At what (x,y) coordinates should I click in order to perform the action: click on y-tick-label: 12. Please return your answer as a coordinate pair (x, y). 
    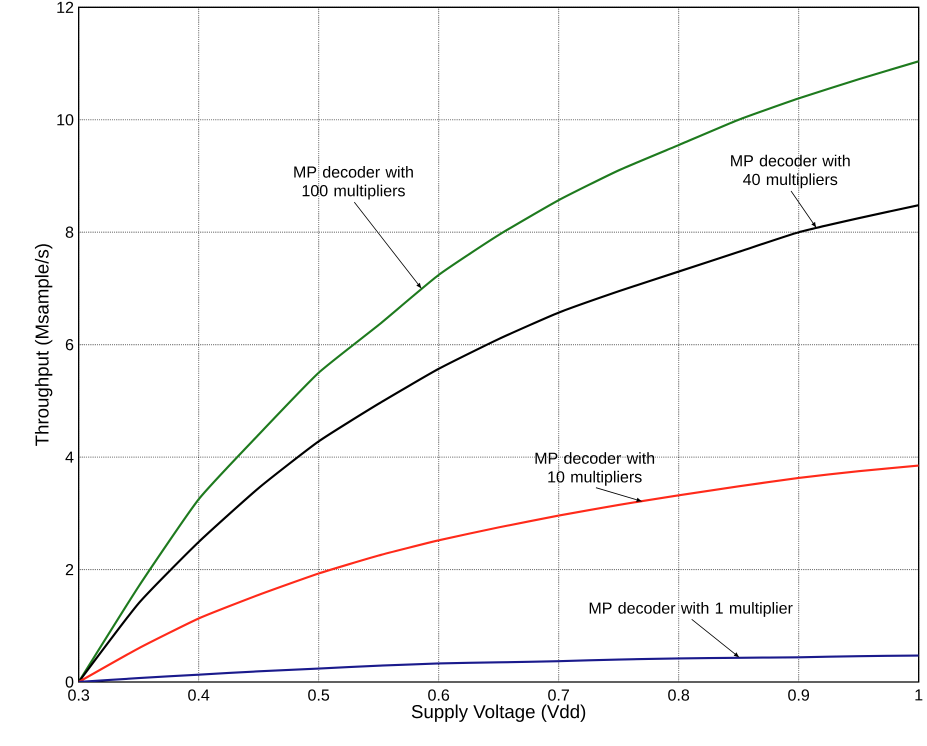
    Looking at the image, I should click on (65, 7).